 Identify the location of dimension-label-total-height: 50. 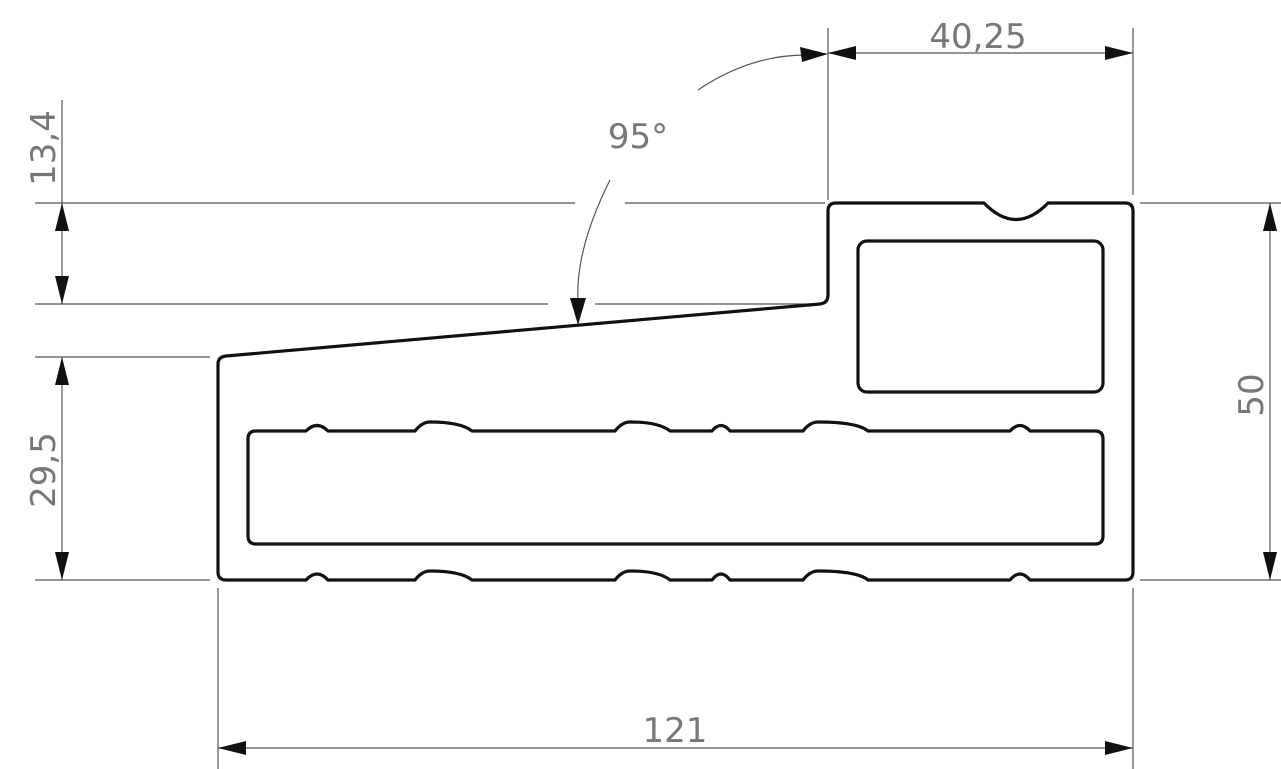
(1252, 394).